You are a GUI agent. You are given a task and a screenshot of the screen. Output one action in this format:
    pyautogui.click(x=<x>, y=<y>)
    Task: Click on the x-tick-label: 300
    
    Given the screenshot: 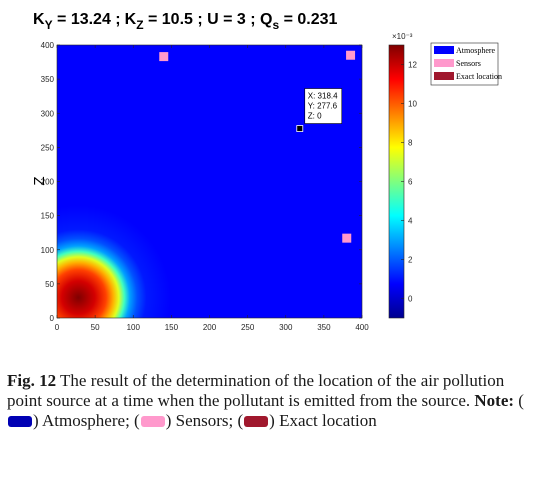 What is the action you would take?
    pyautogui.click(x=286, y=327)
    